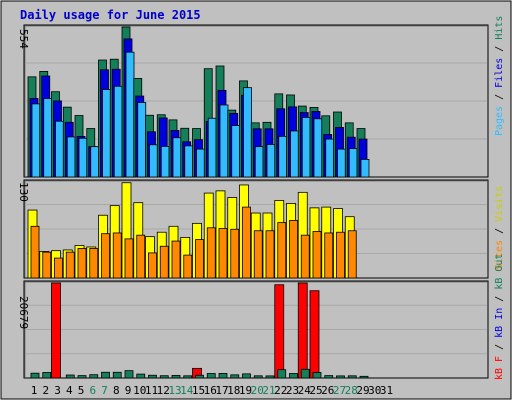 Image resolution: width=512 pixels, height=405 pixels. What do you see at coordinates (23, 312) in the screenshot?
I see `panel-c-ymax-label: 20679` at bounding box center [23, 312].